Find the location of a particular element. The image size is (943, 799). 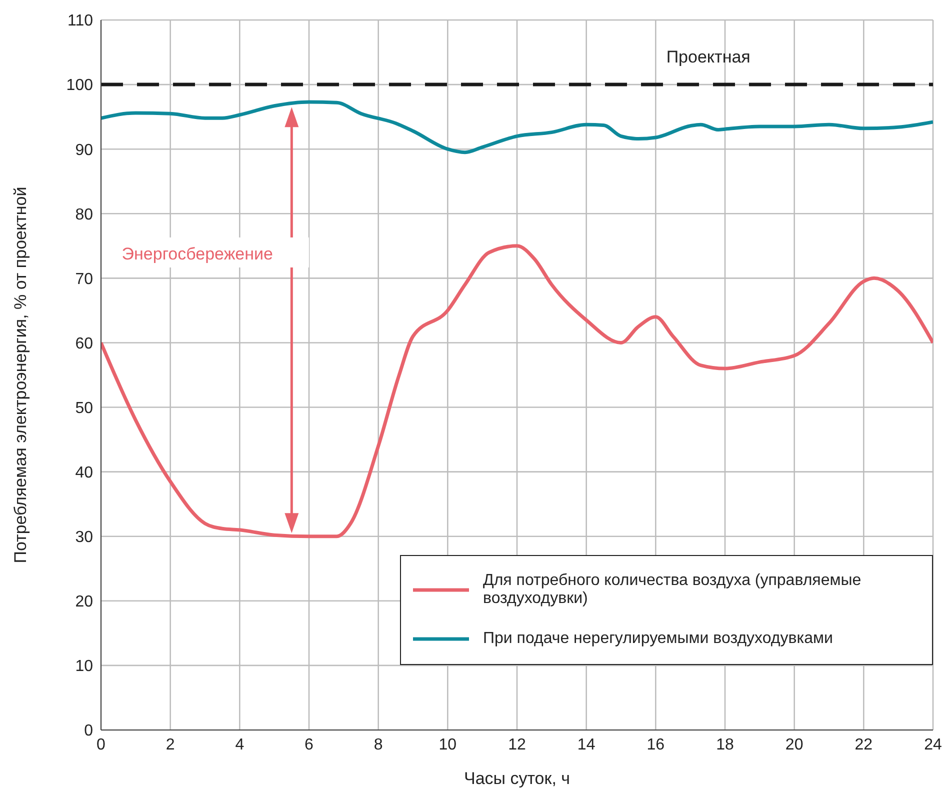

x-tick-label: 14 is located at coordinates (586, 745).